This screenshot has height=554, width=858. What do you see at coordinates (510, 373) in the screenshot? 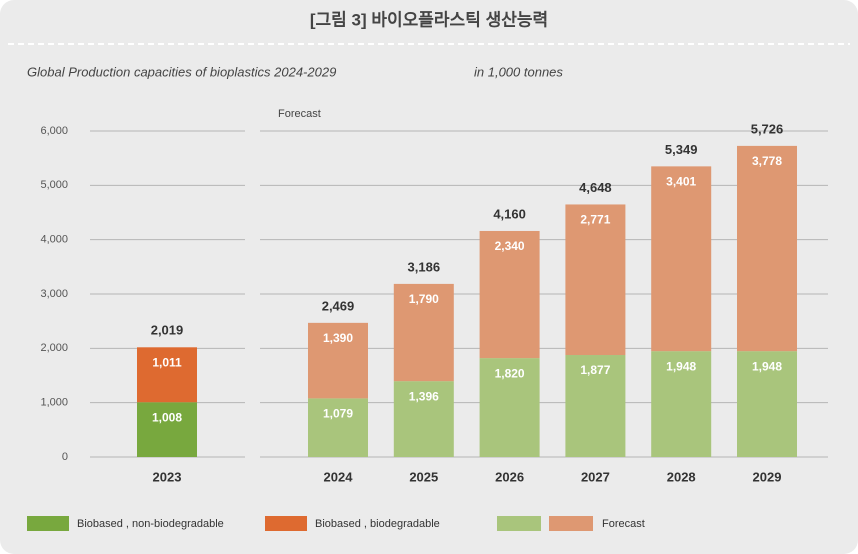
I see `value-label: 1,820` at bounding box center [510, 373].